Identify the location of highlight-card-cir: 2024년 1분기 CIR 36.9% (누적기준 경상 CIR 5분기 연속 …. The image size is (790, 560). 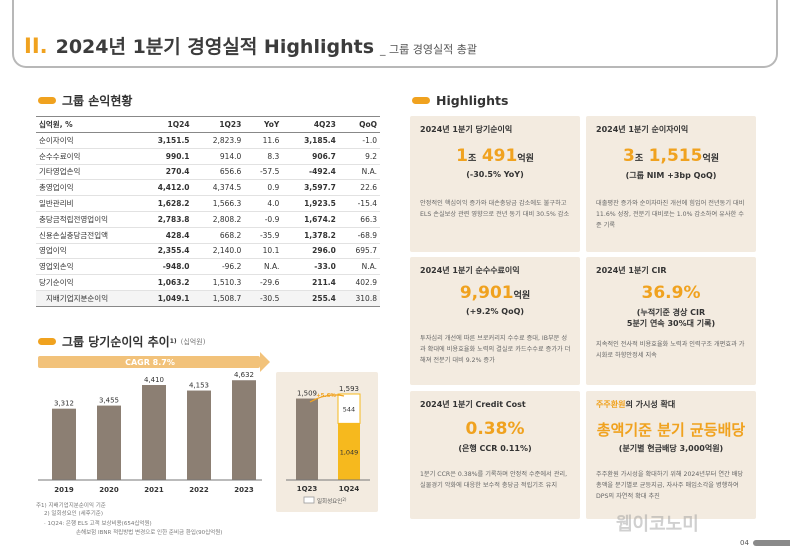
(671, 321).